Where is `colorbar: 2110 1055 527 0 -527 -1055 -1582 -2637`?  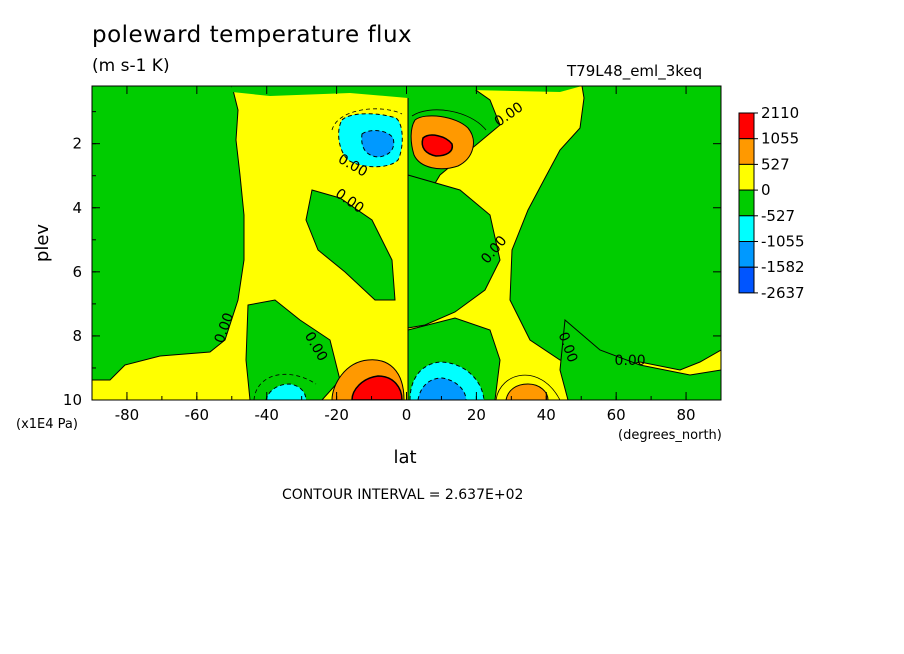
colorbar: 2110 1055 527 0 -527 -1055 -1582 -2637 is located at coordinates (771, 203).